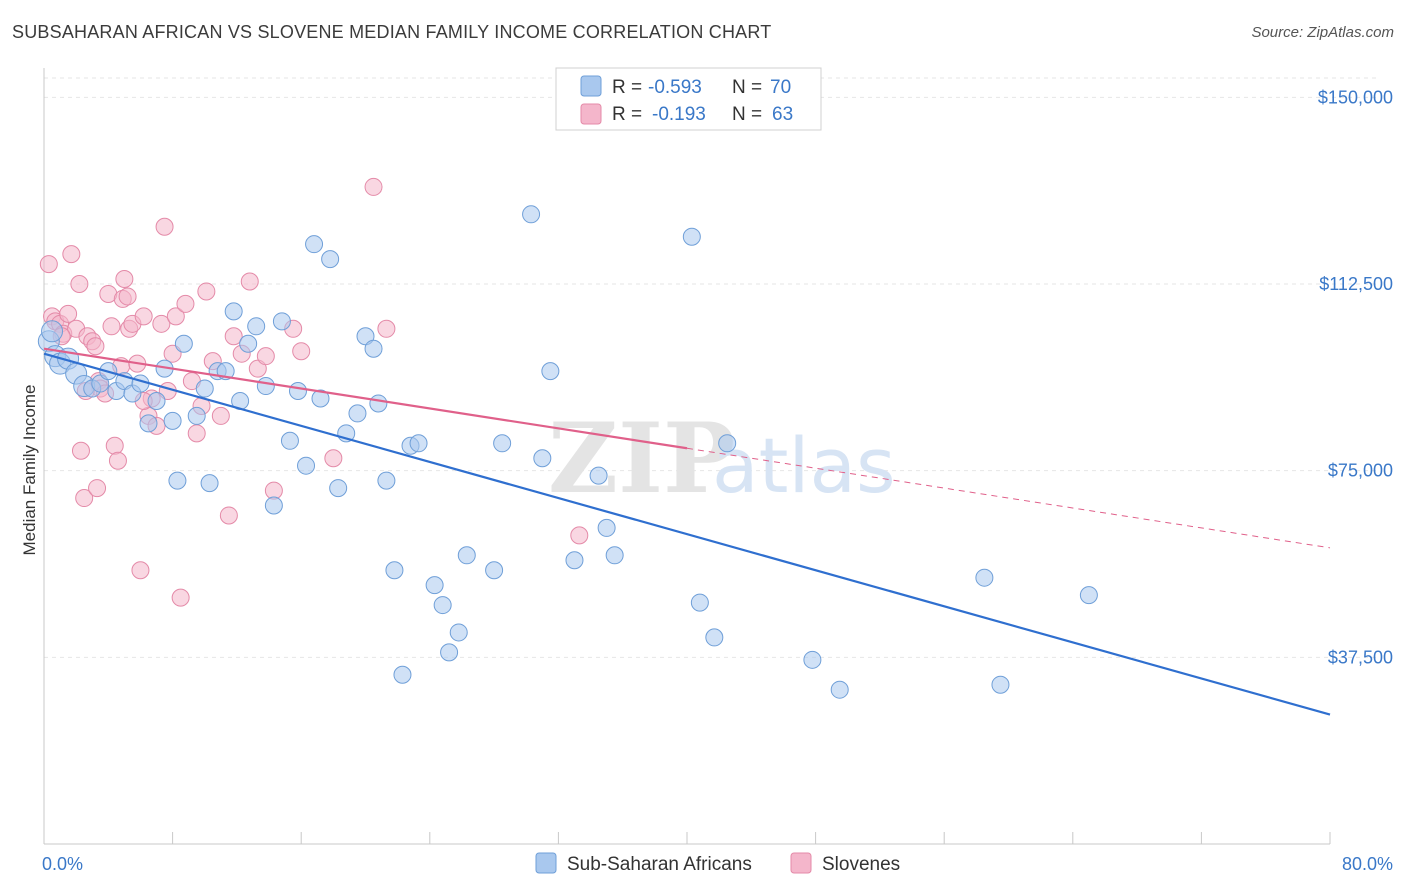 The height and width of the screenshot is (892, 1406). Describe the element at coordinates (591, 86) in the screenshot. I see `legend-blue-swatch` at that location.